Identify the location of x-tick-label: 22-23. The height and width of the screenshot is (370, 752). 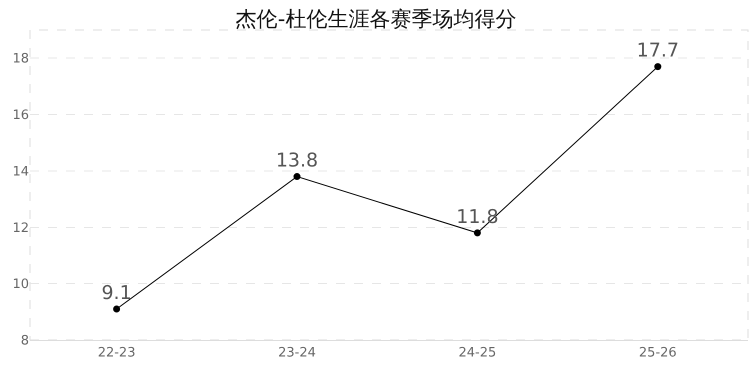
(117, 353).